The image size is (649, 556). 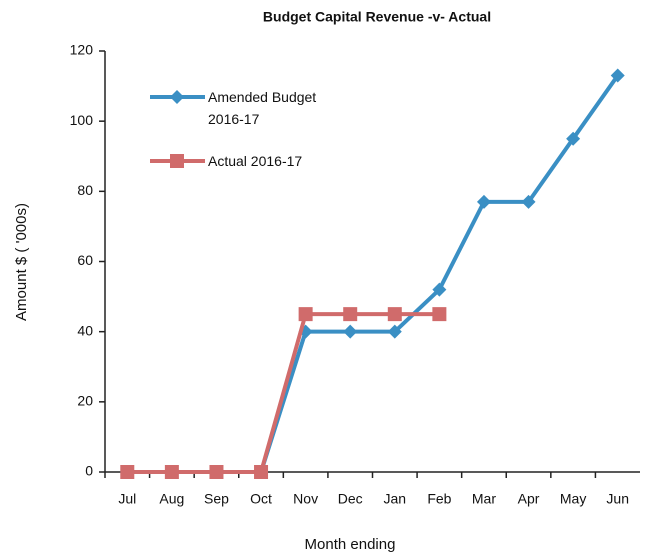 I want to click on y-axis-label: Amount $ ( '000s), so click(x=21, y=262).